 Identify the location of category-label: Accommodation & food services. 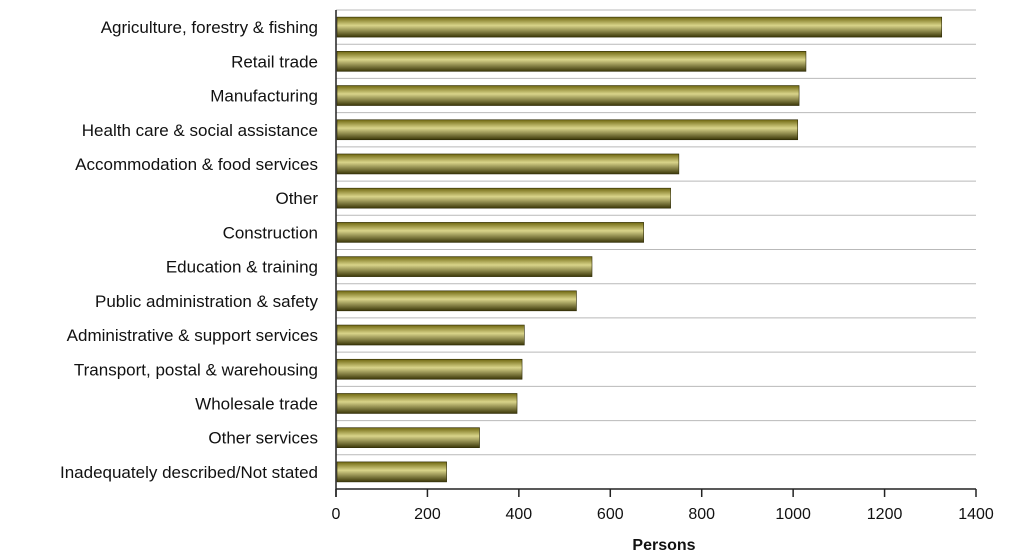
(196, 164).